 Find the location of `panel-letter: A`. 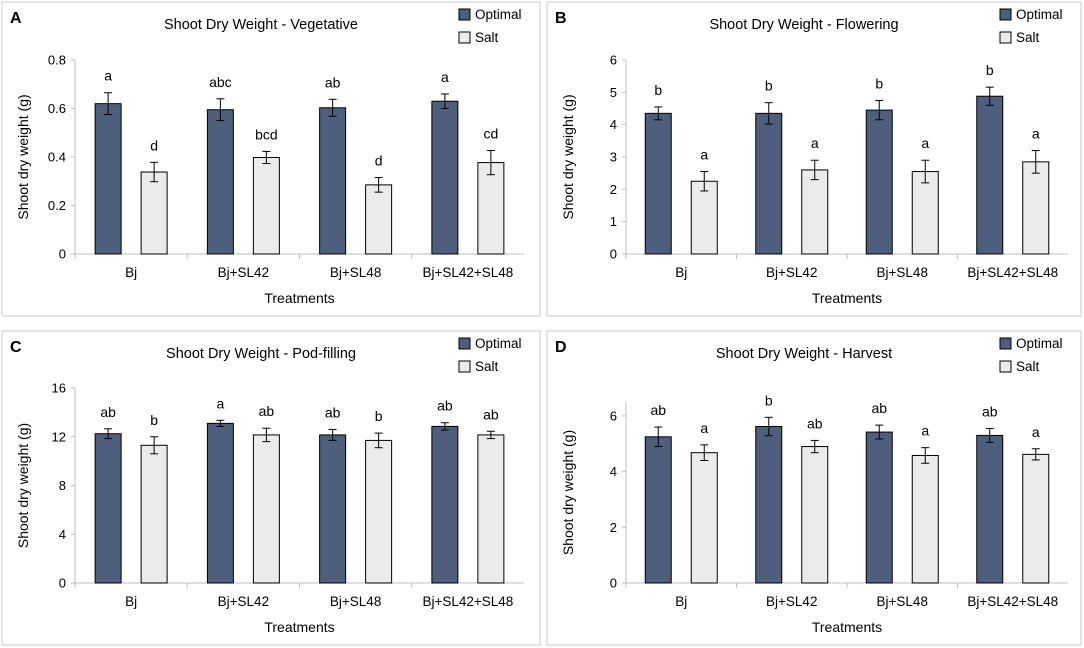

panel-letter: A is located at coordinates (16, 18).